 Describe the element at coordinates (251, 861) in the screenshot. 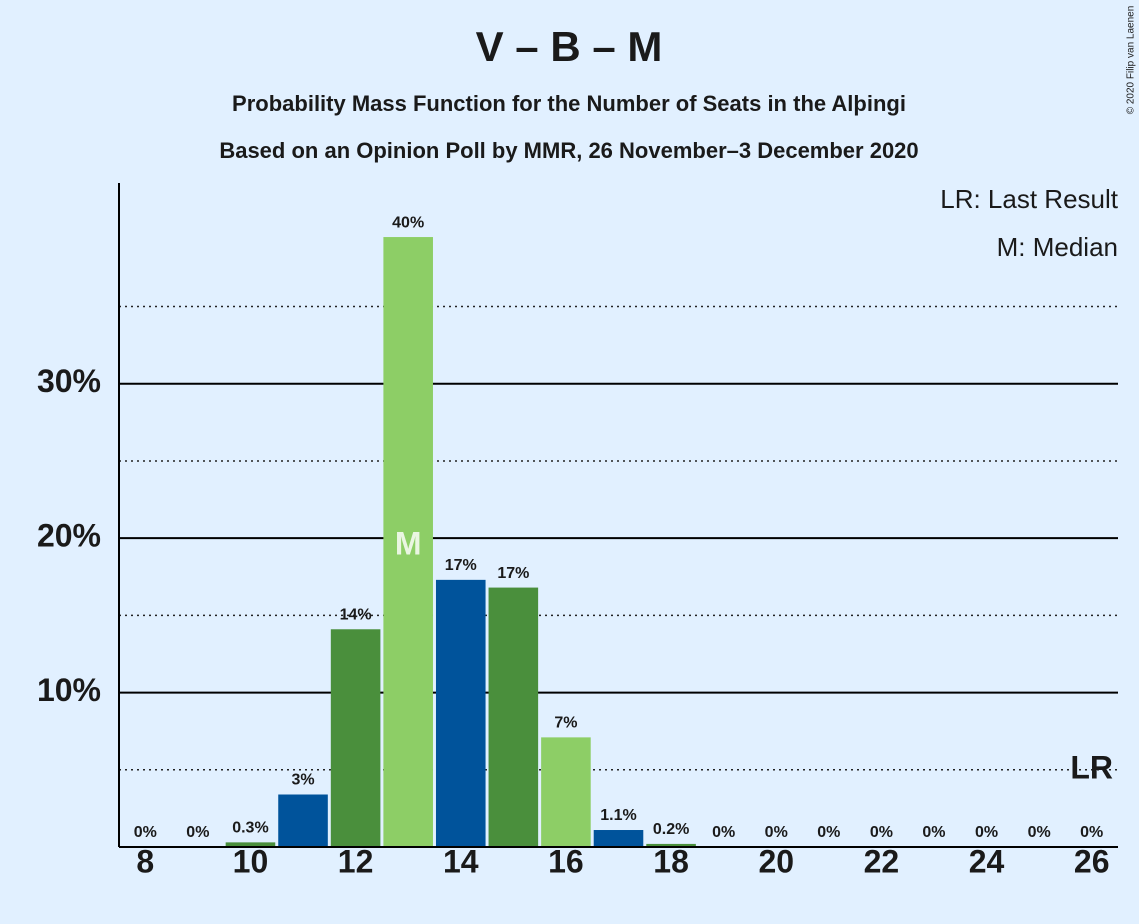

I see `x-tick-label: 10` at that location.